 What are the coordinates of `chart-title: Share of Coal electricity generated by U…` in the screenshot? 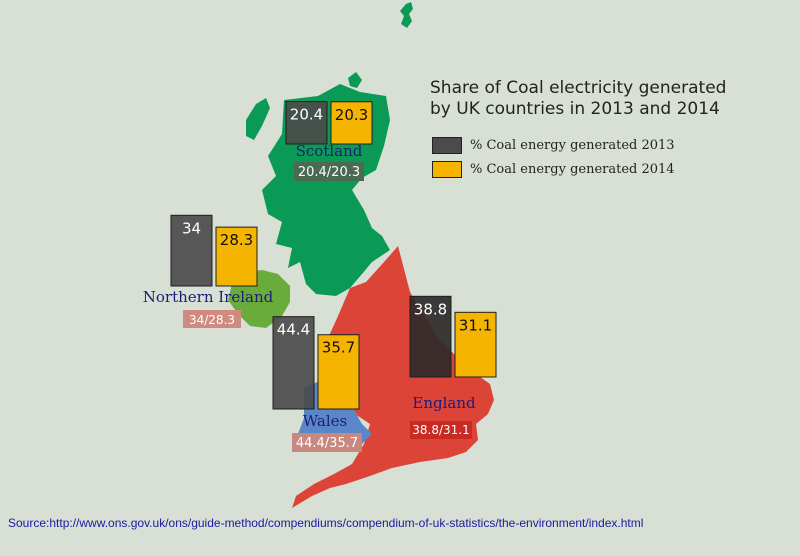 It's located at (600, 99).